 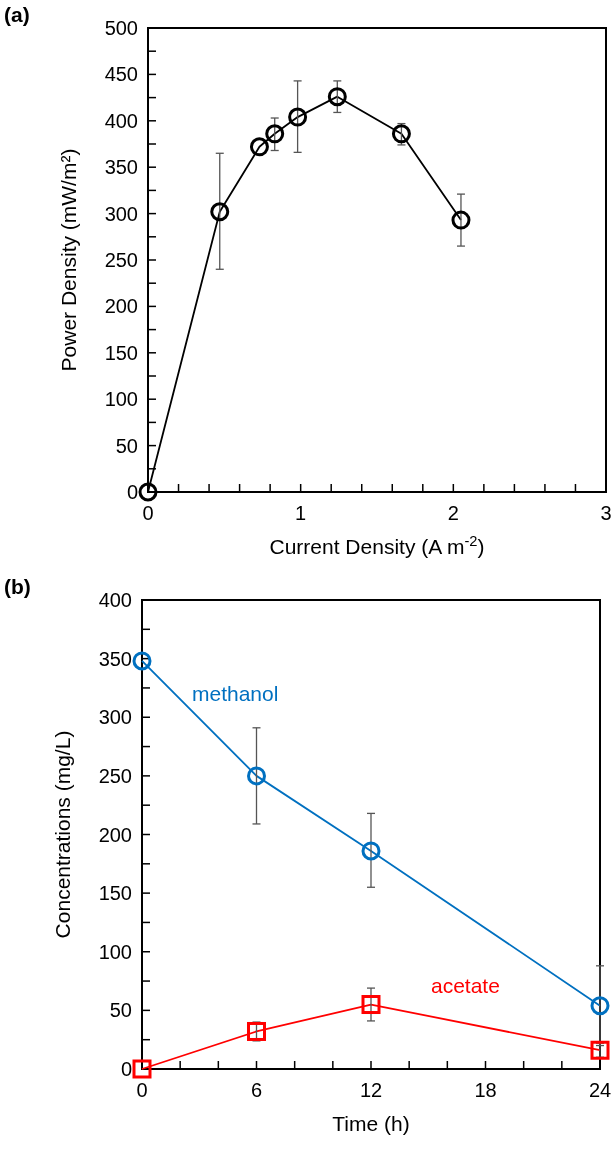 I want to click on x-tick-label: 3, so click(x=606, y=513).